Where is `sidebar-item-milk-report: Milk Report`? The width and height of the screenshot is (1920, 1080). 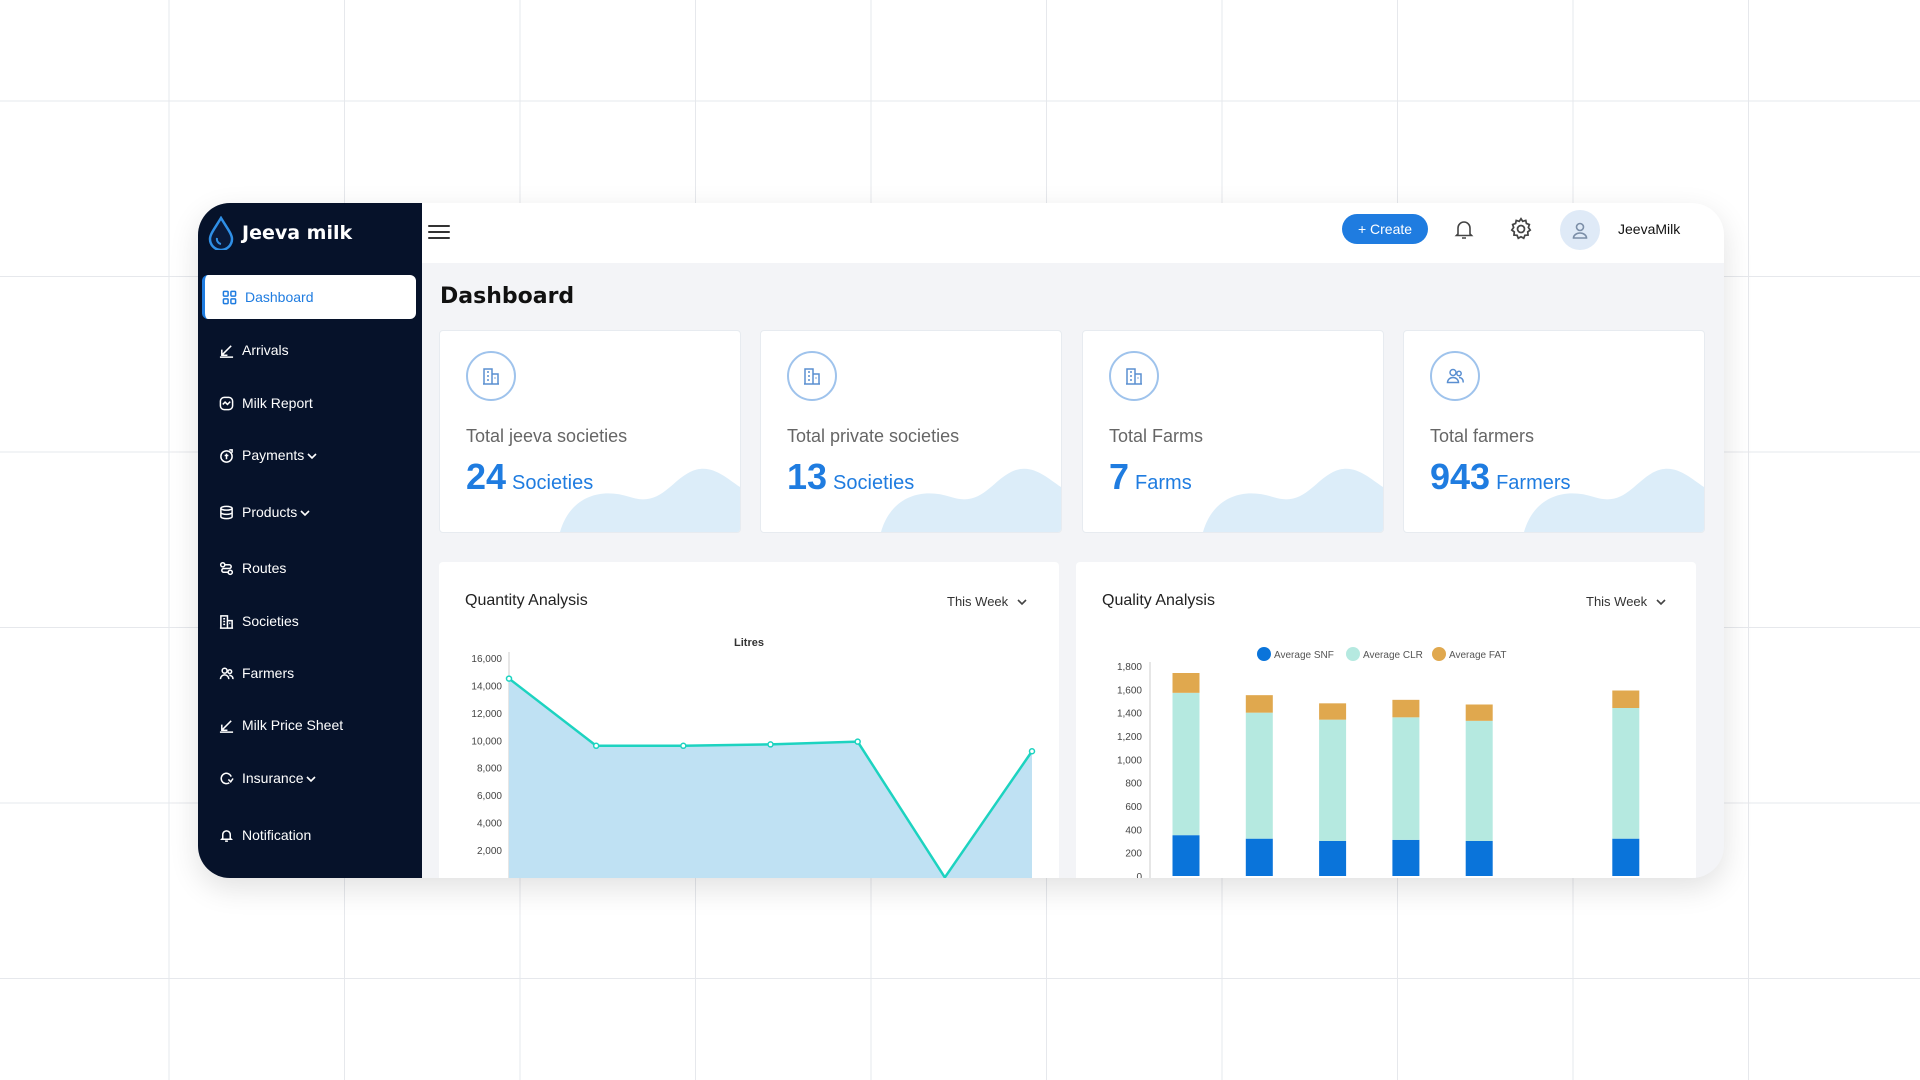
sidebar-item-milk-report: Milk Report is located at coordinates (309, 403).